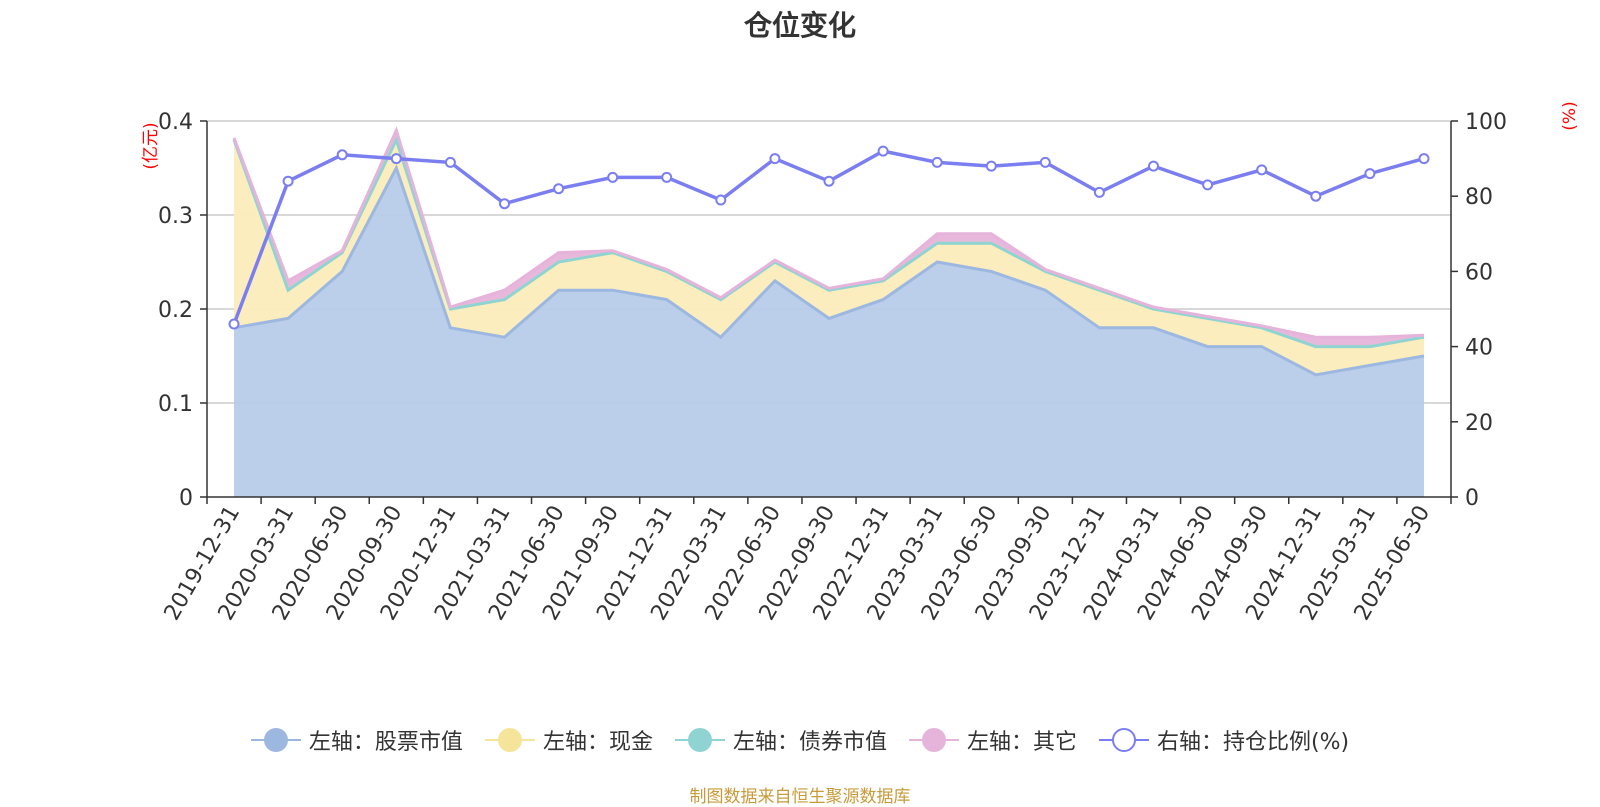 Image resolution: width=1600 pixels, height=807 pixels. I want to click on legend-item-bond: 左轴：债券市值, so click(780, 740).